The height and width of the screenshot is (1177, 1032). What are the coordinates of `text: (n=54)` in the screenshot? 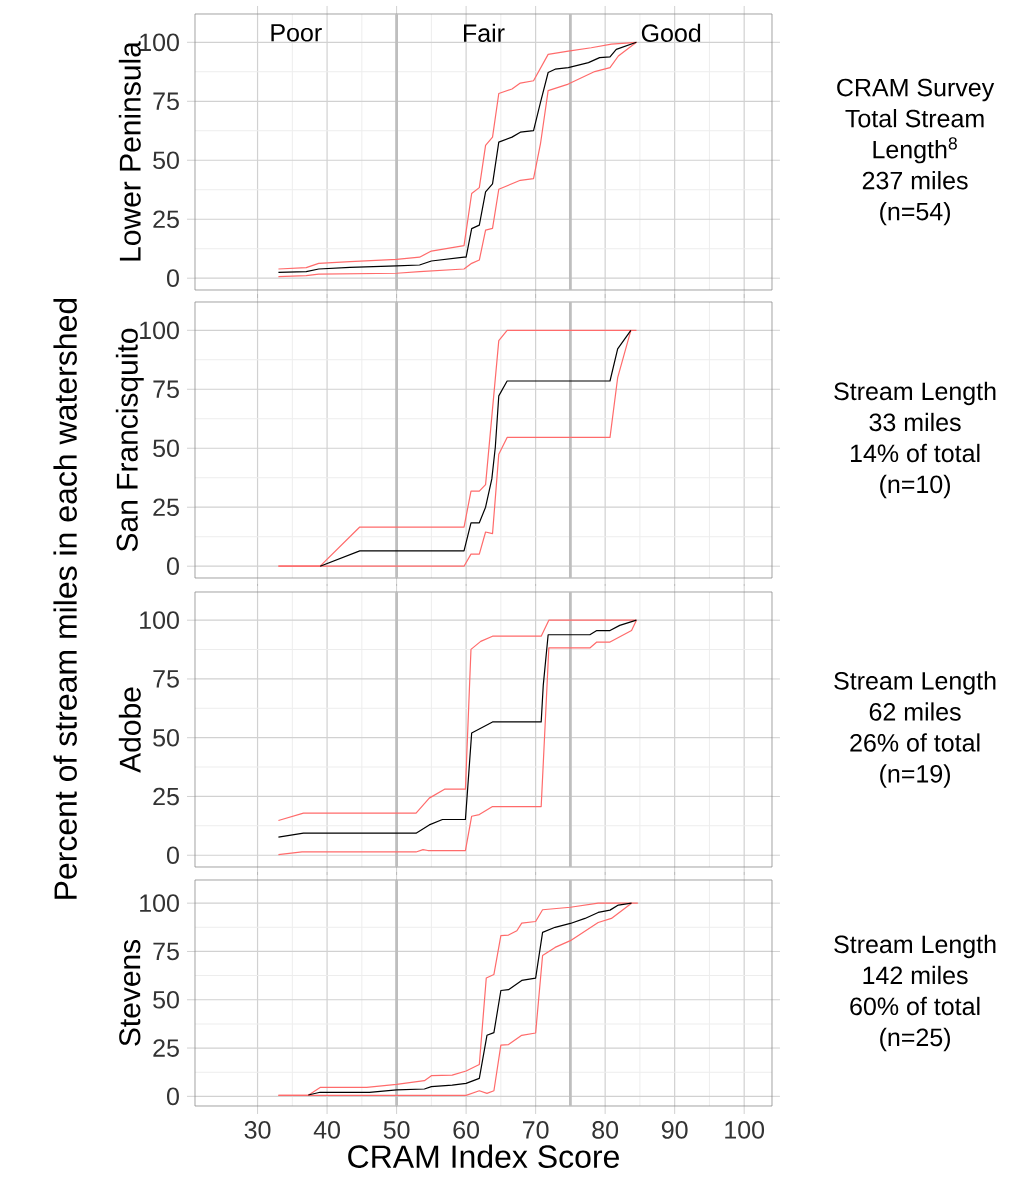 It's located at (915, 214).